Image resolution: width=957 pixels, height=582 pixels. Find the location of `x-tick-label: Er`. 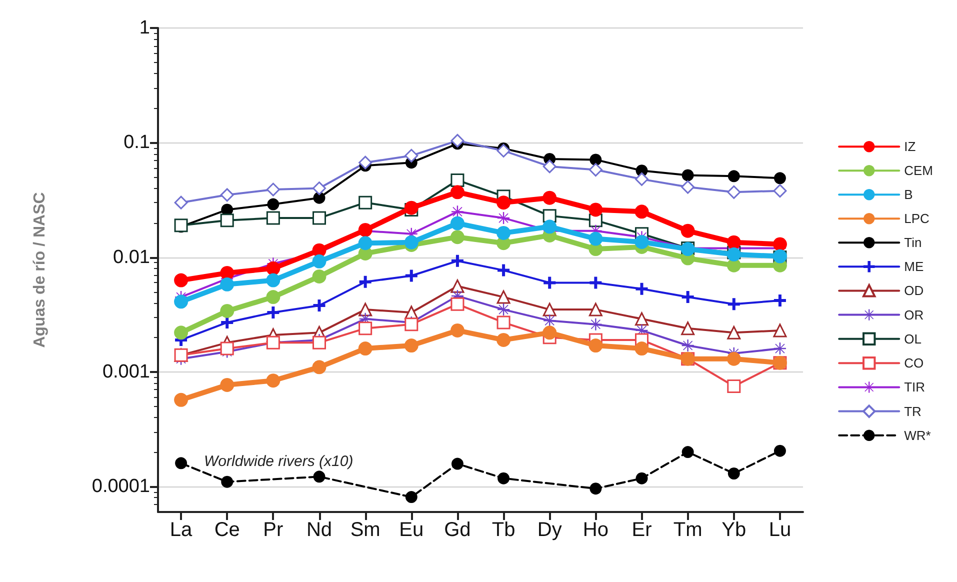

x-tick-label: Er is located at coordinates (642, 530).